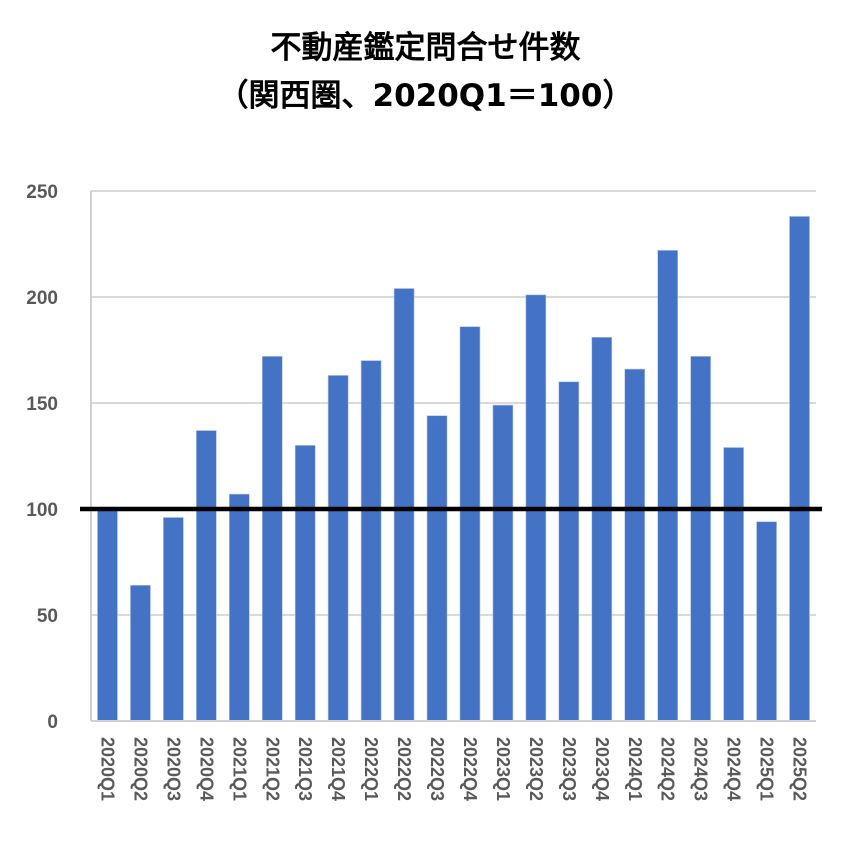 The width and height of the screenshot is (851, 846). What do you see at coordinates (42, 298) in the screenshot?
I see `y-tick-label: 200` at bounding box center [42, 298].